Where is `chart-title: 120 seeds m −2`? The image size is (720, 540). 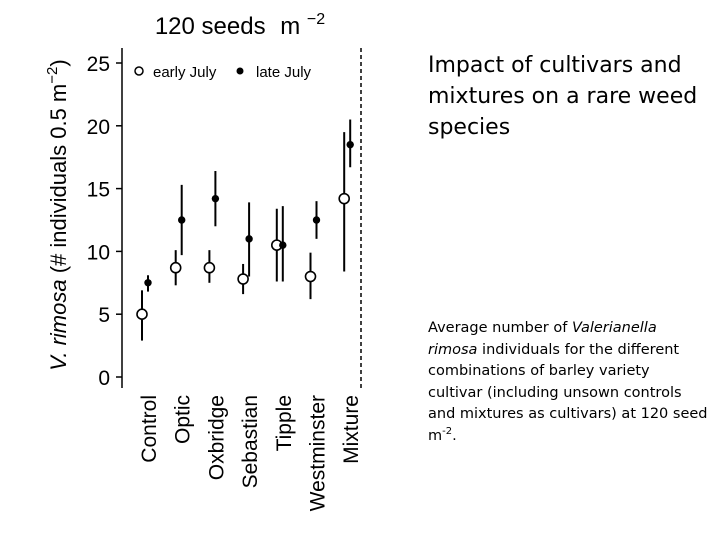 chart-title: 120 seeds m −2 is located at coordinates (240, 25).